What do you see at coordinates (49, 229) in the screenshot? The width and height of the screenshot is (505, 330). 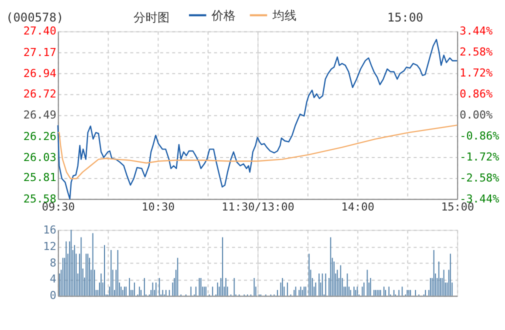 I see `y-tick-label: 16` at bounding box center [49, 229].